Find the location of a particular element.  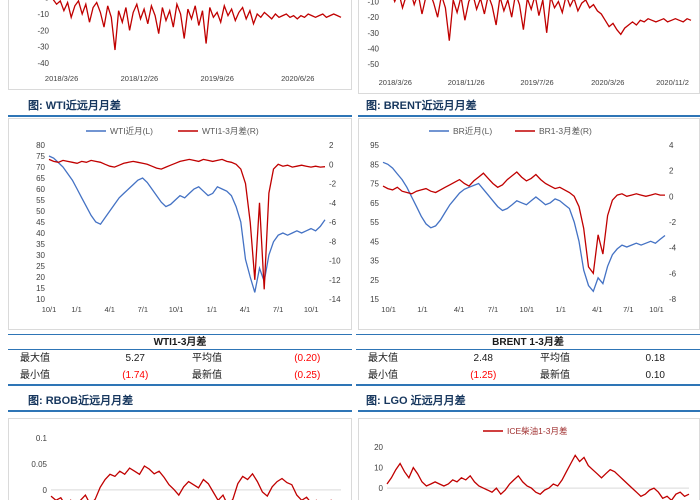

svg-text: 30 is located at coordinates (40, 255).